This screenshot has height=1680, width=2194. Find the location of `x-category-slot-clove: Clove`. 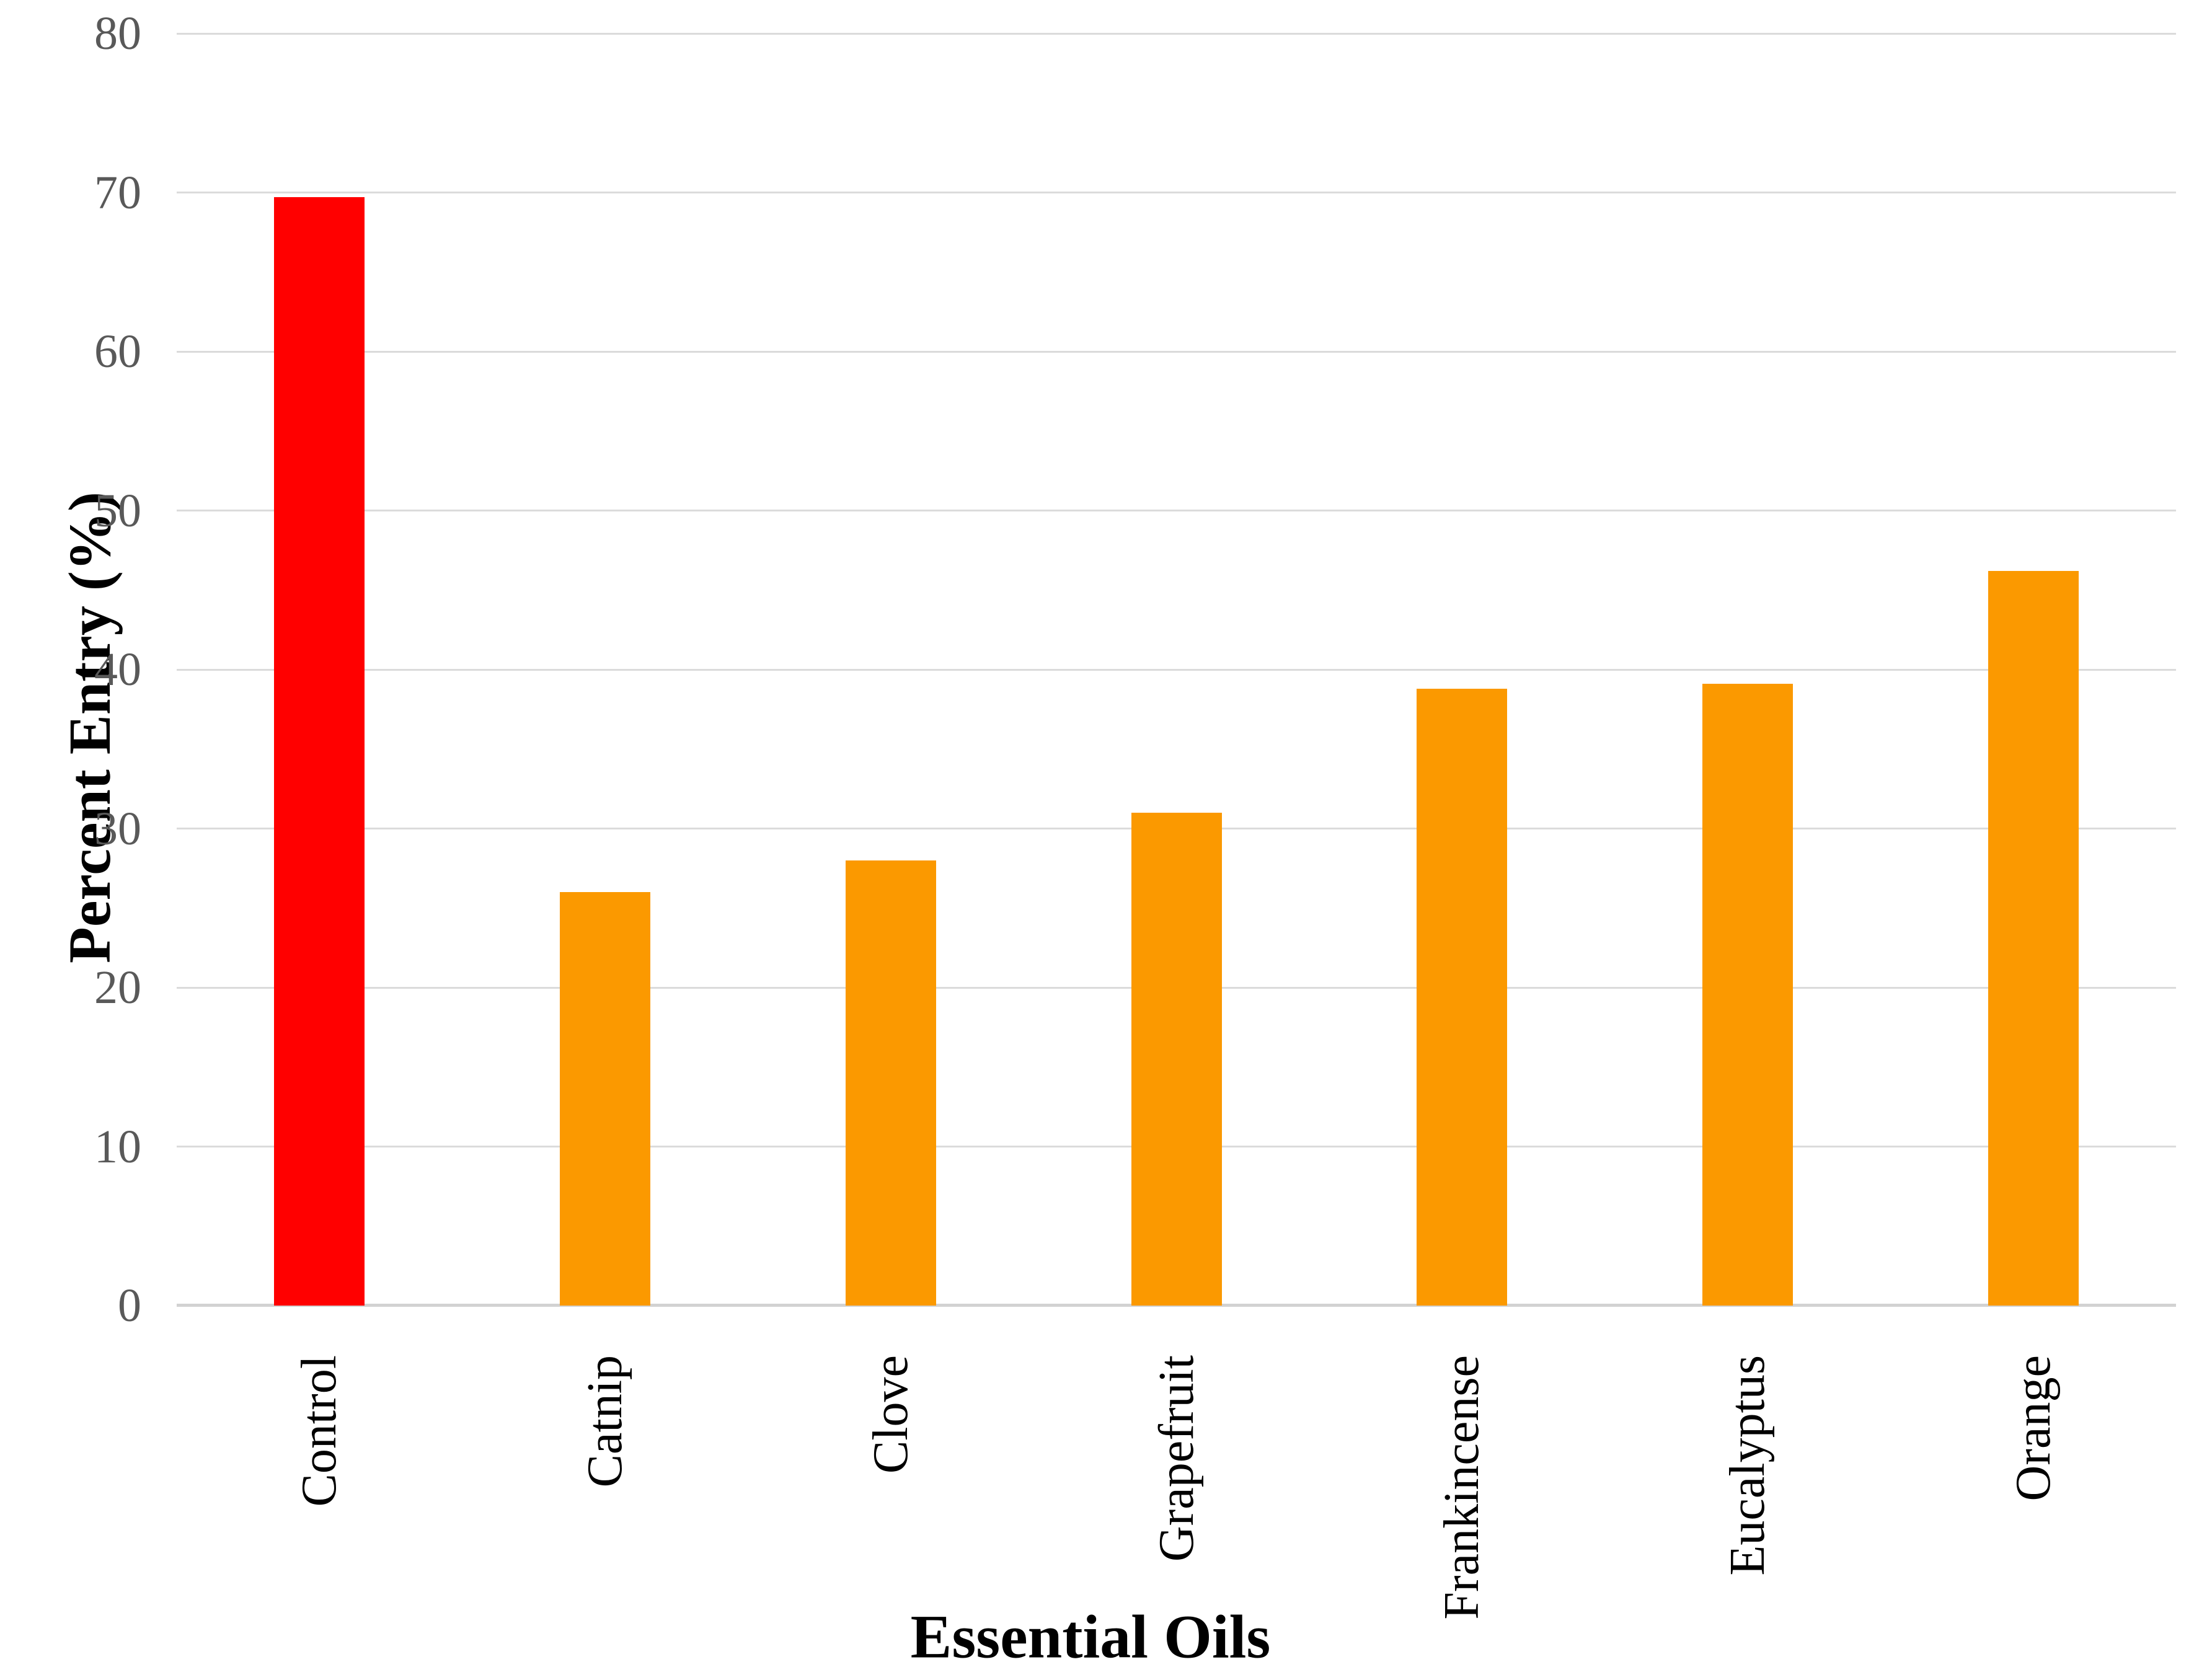

x-category-slot-clove: Clove is located at coordinates (890, 1414).